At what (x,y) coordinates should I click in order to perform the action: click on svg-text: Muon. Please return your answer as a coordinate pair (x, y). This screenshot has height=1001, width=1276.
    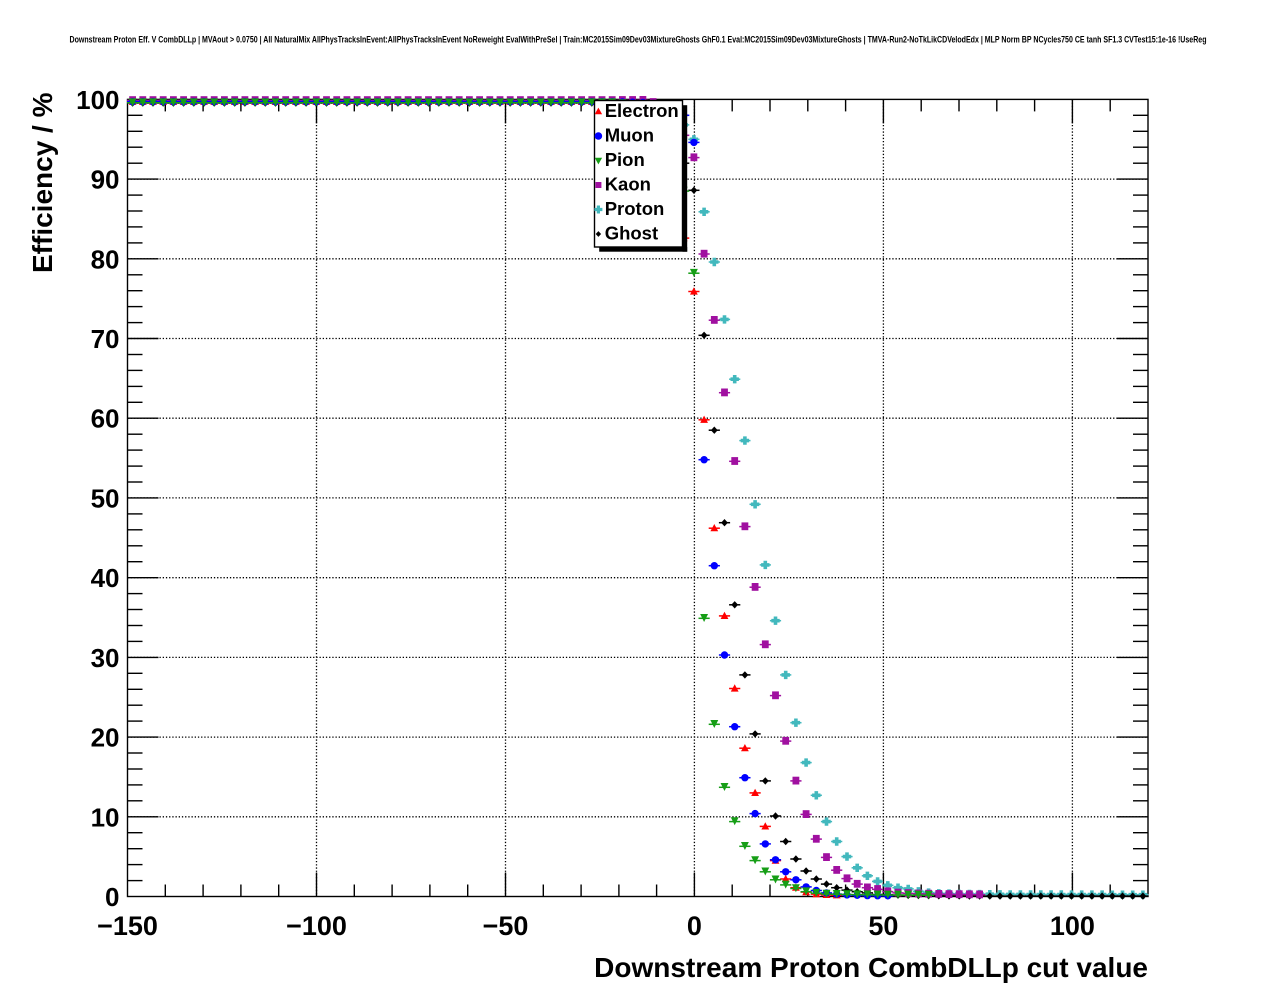
    Looking at the image, I should click on (629, 135).